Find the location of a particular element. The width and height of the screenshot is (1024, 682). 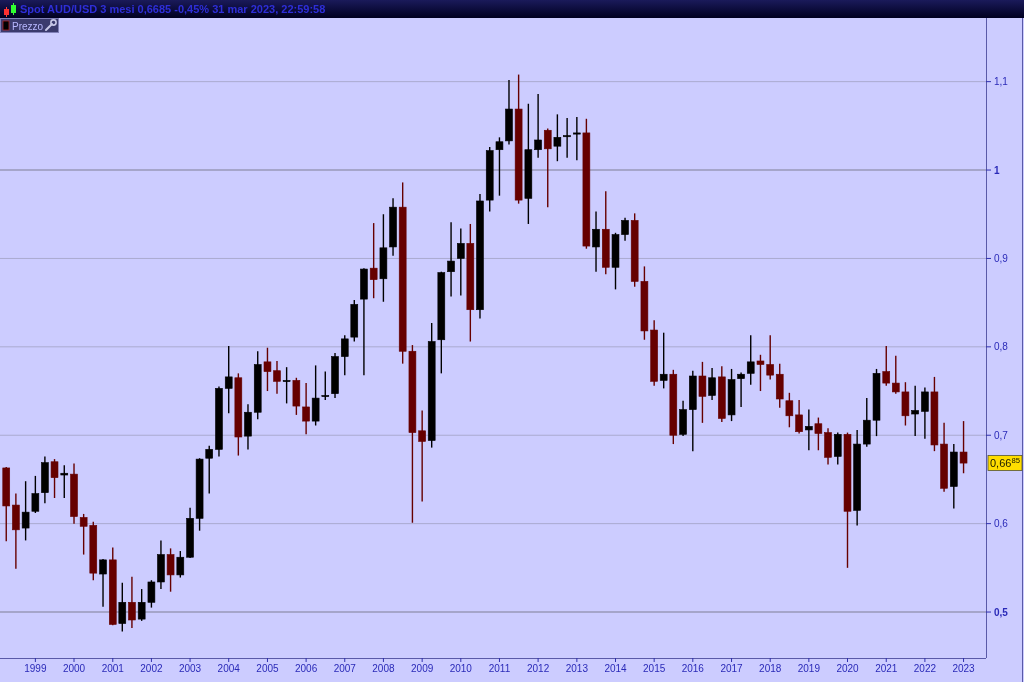

x-tick-label: 2008 is located at coordinates (383, 668).